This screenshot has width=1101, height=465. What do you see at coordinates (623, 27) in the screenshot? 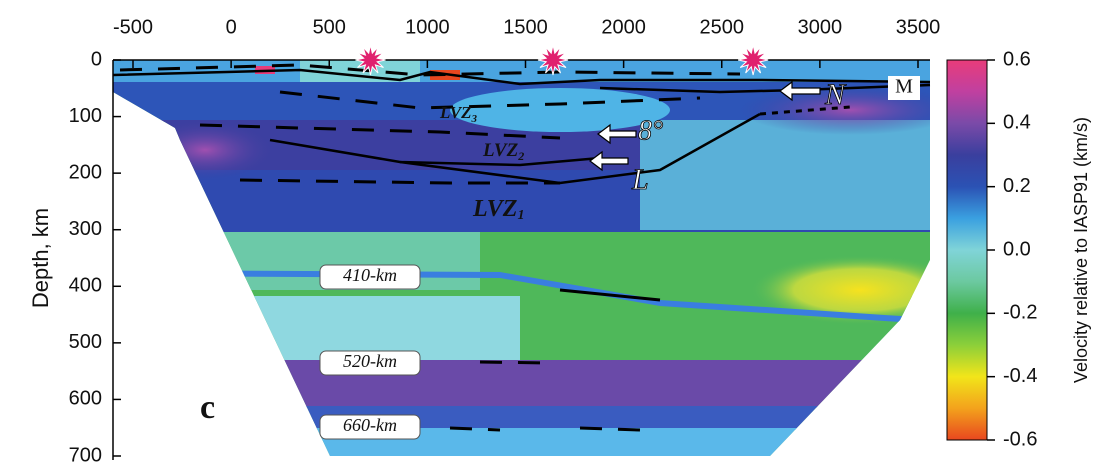
I see `x-tick-label: 2000` at bounding box center [623, 27].